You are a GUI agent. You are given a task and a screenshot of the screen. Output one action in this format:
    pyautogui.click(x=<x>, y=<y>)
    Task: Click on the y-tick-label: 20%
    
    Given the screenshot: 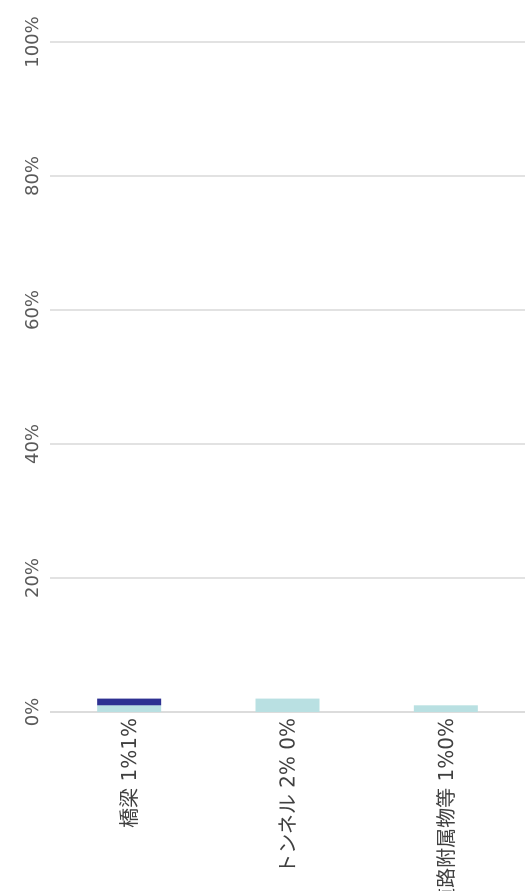 What is the action you would take?
    pyautogui.click(x=32, y=578)
    